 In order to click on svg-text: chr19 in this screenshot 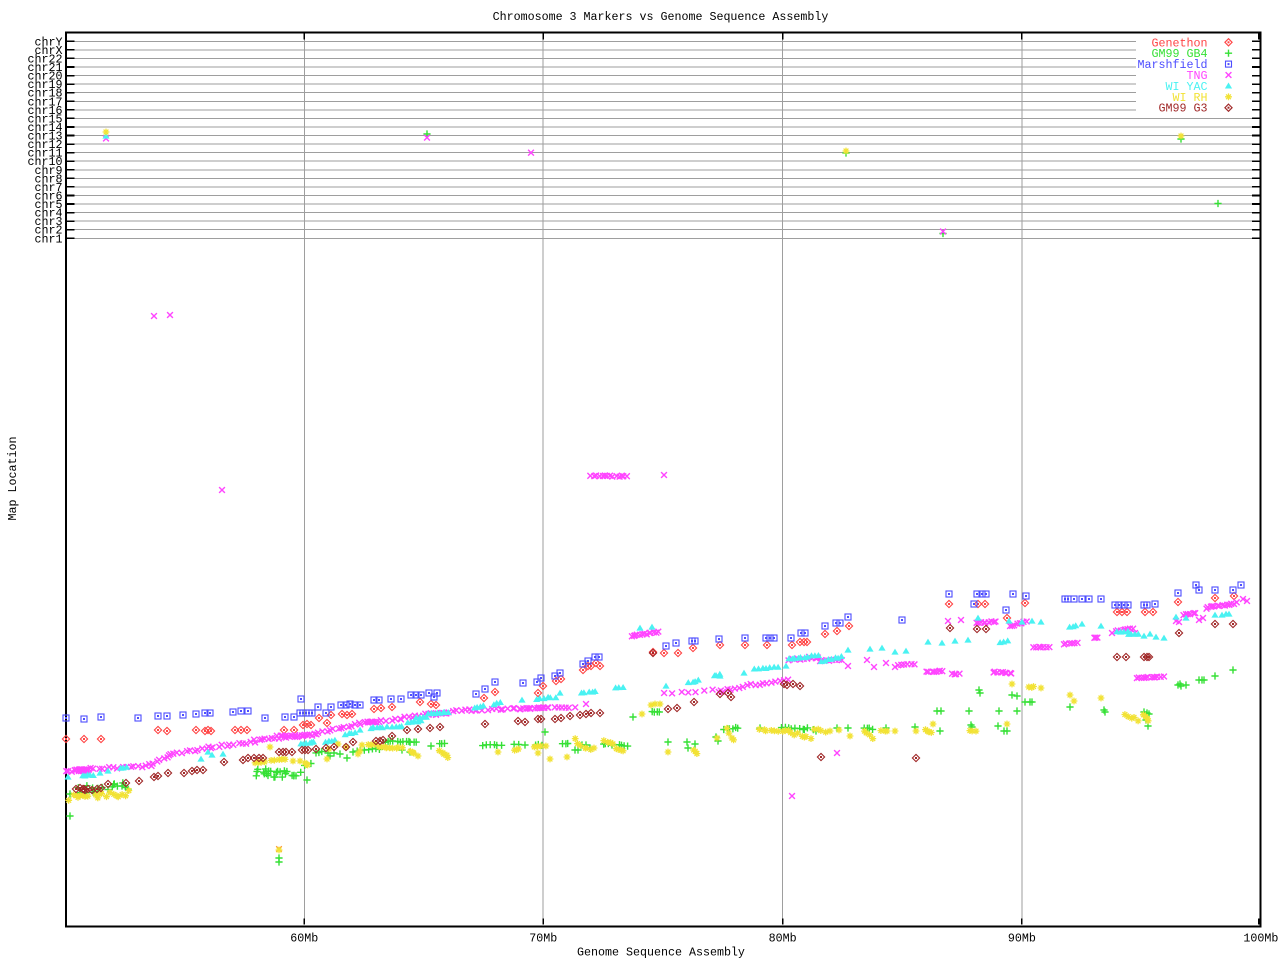, I will do `click(45, 85)`.